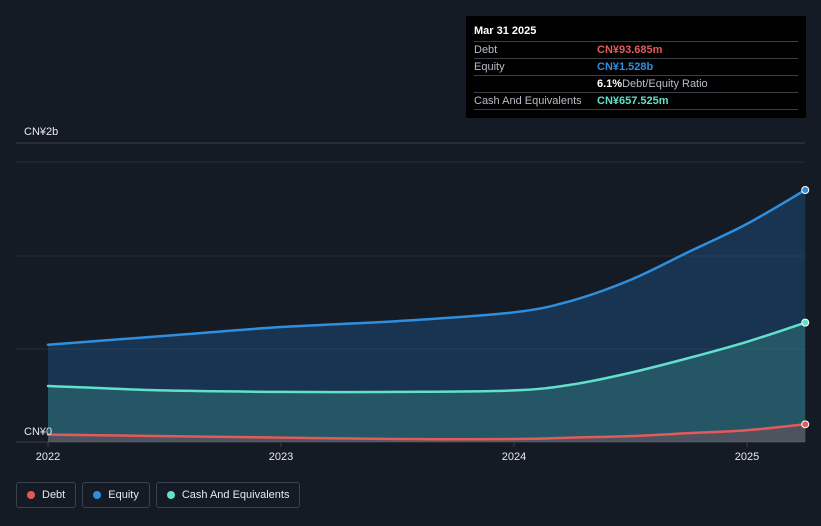 Image resolution: width=821 pixels, height=526 pixels. What do you see at coordinates (625, 67) in the screenshot?
I see `tooltip-value: CN¥1.528b` at bounding box center [625, 67].